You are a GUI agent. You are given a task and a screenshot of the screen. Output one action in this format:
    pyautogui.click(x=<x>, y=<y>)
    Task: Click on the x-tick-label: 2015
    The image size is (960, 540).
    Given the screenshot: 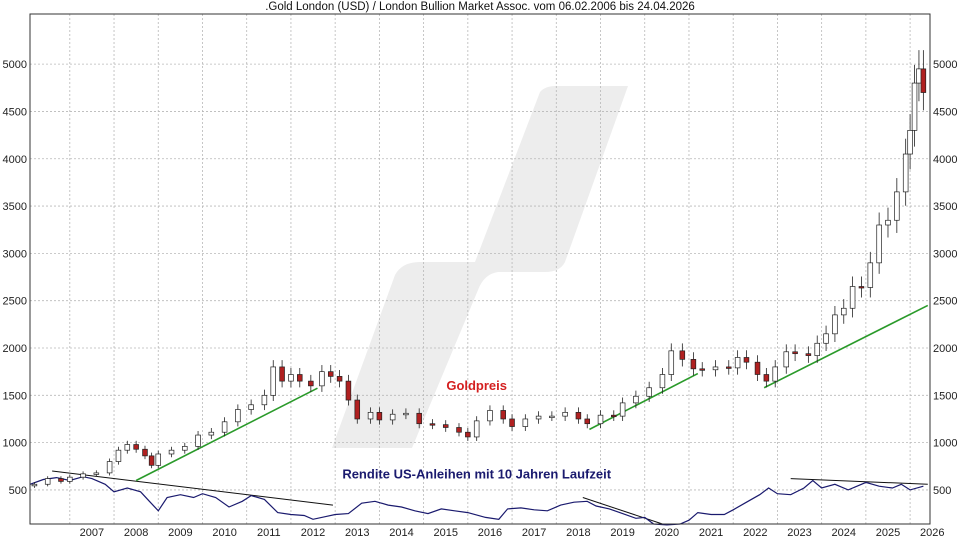 What is the action you would take?
    pyautogui.click(x=445, y=533)
    